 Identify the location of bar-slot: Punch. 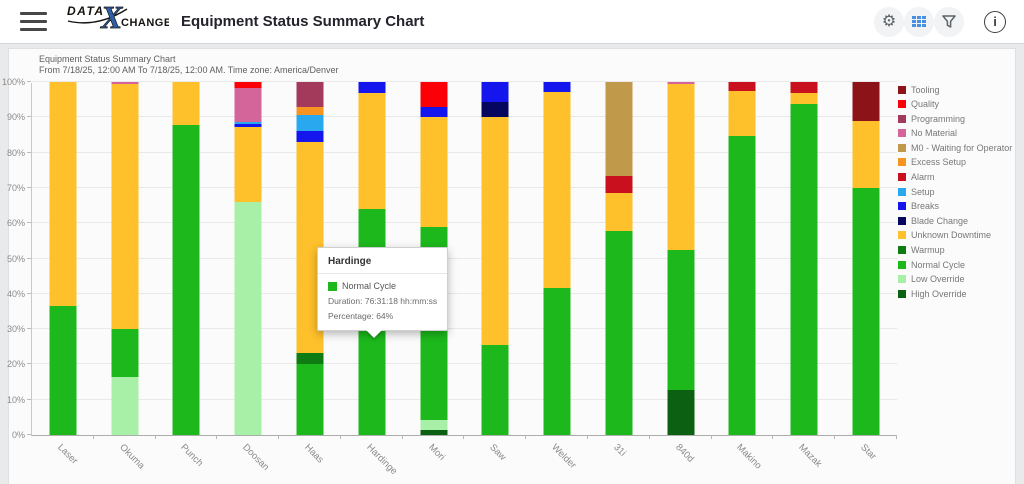
(187, 275).